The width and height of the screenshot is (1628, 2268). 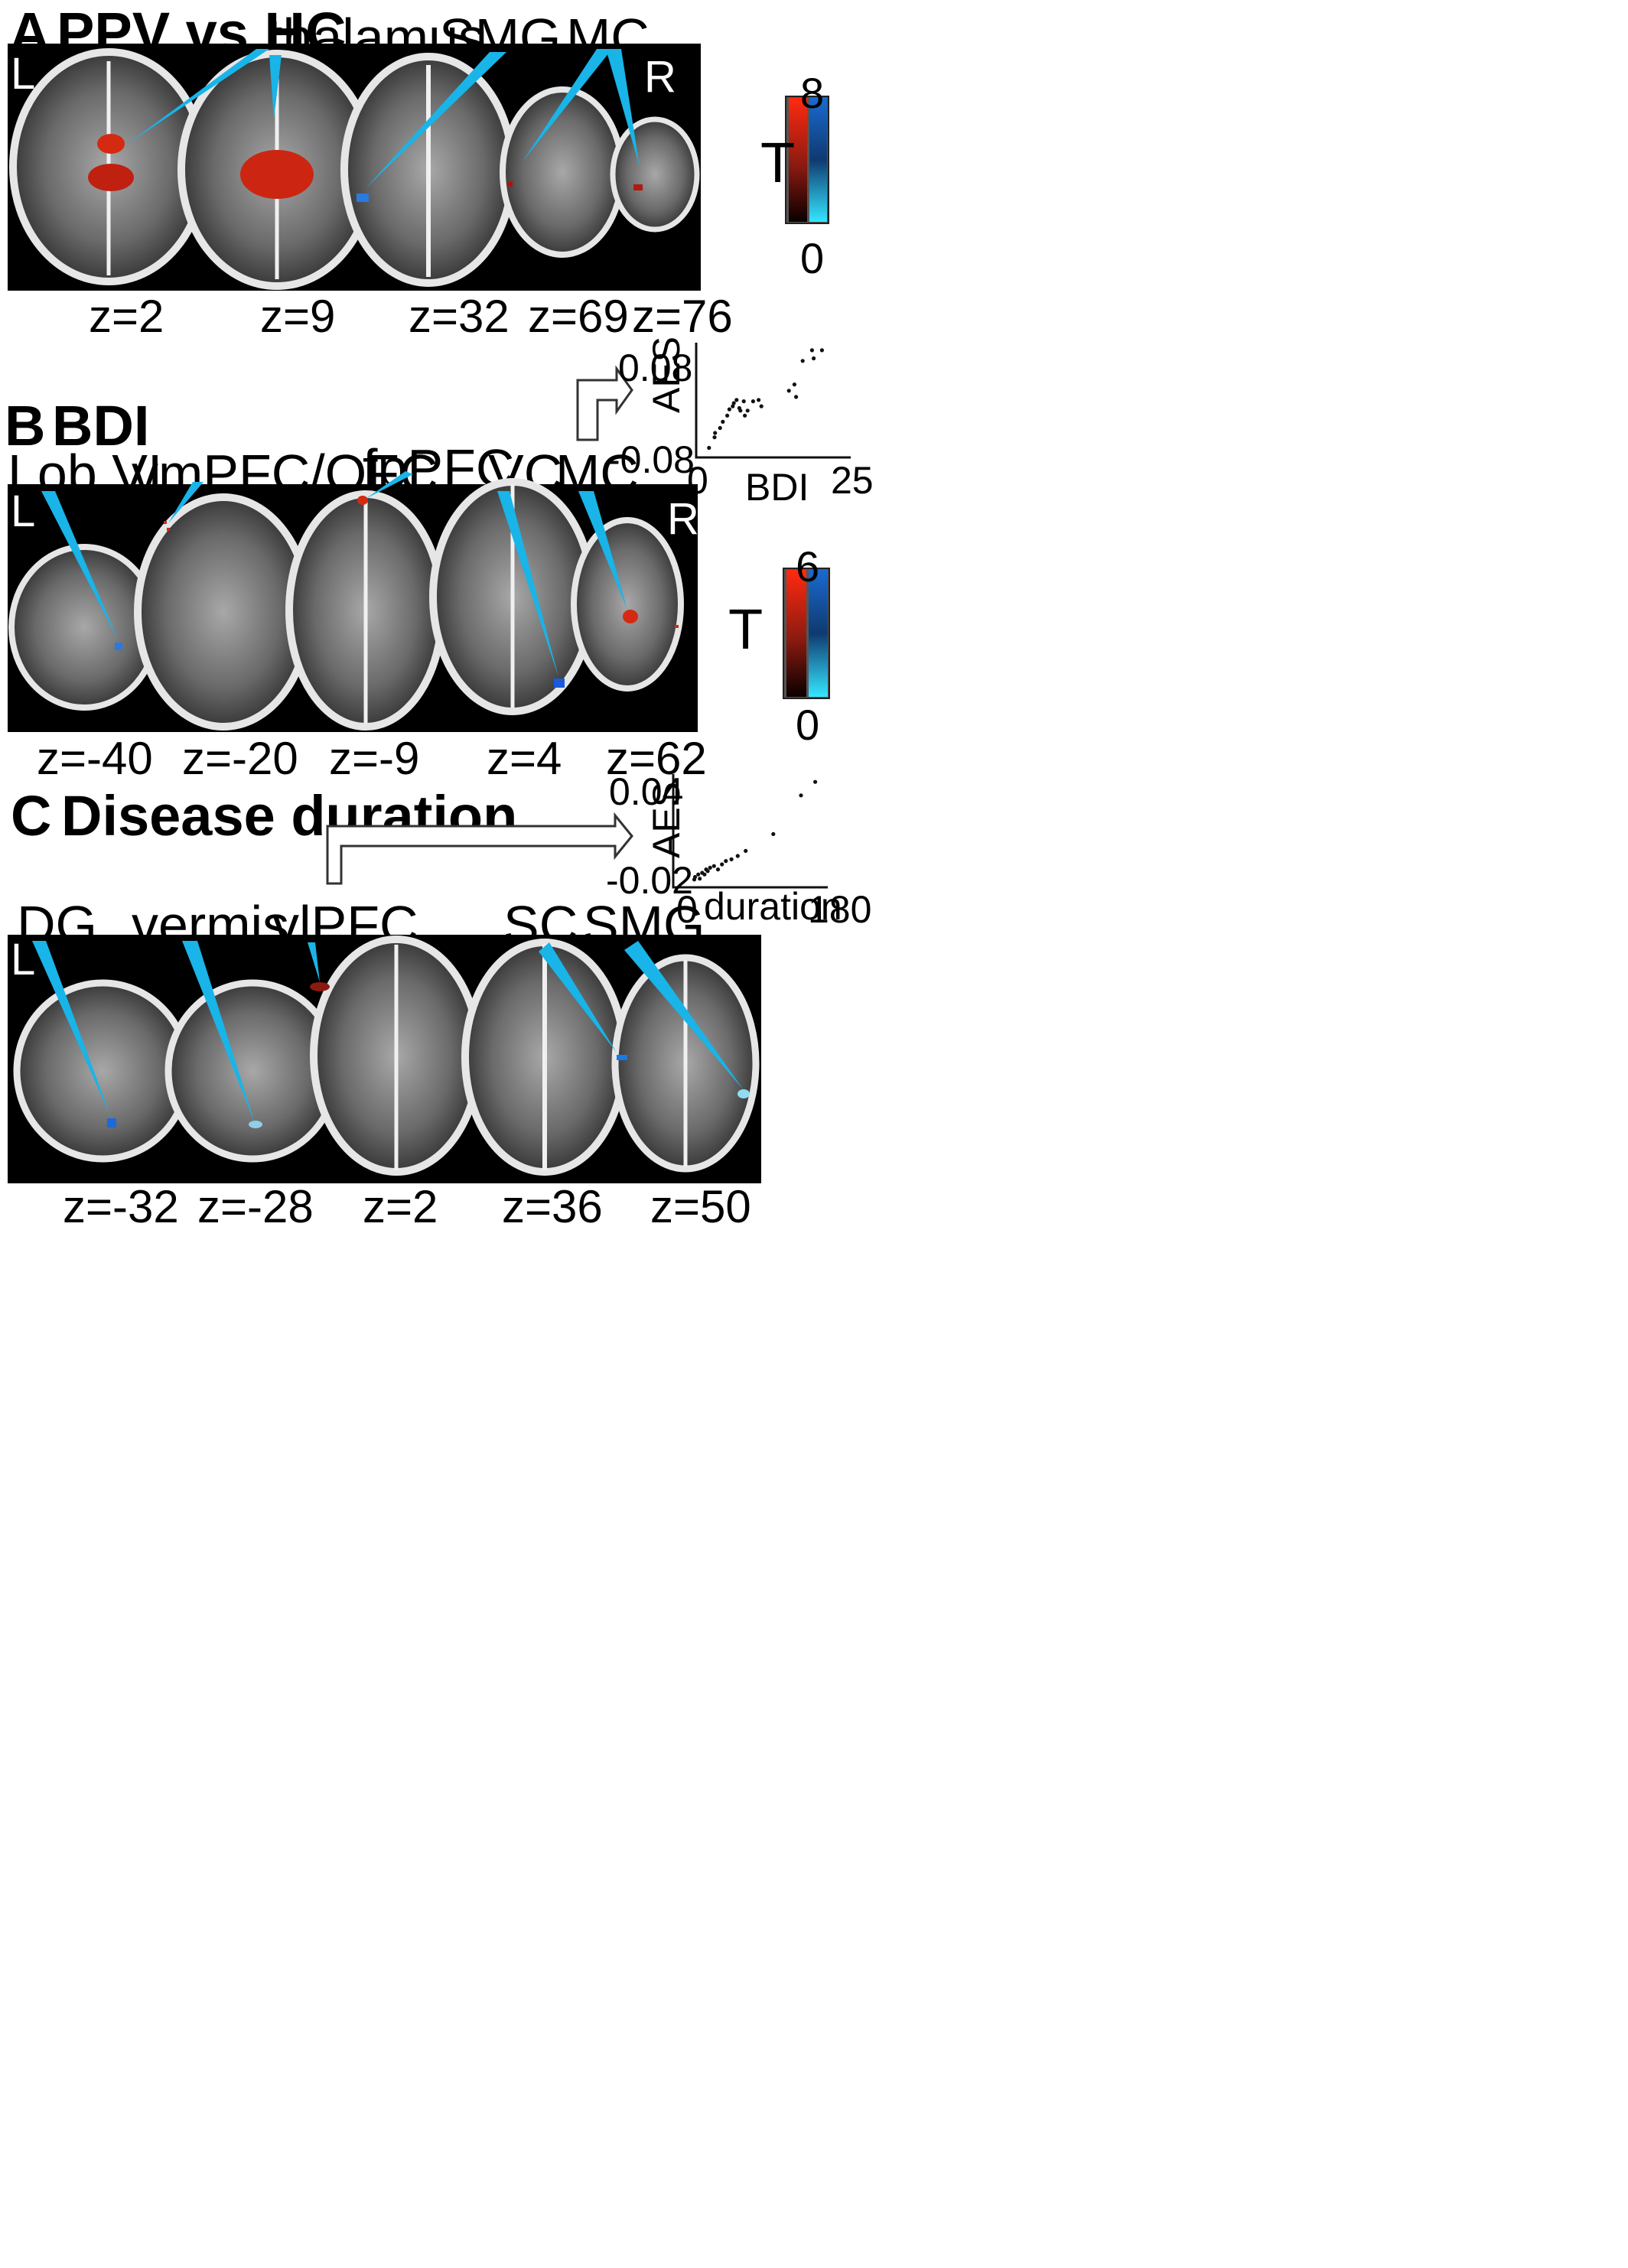 I want to click on panel-b-right-marker: R, so click(x=683, y=519).